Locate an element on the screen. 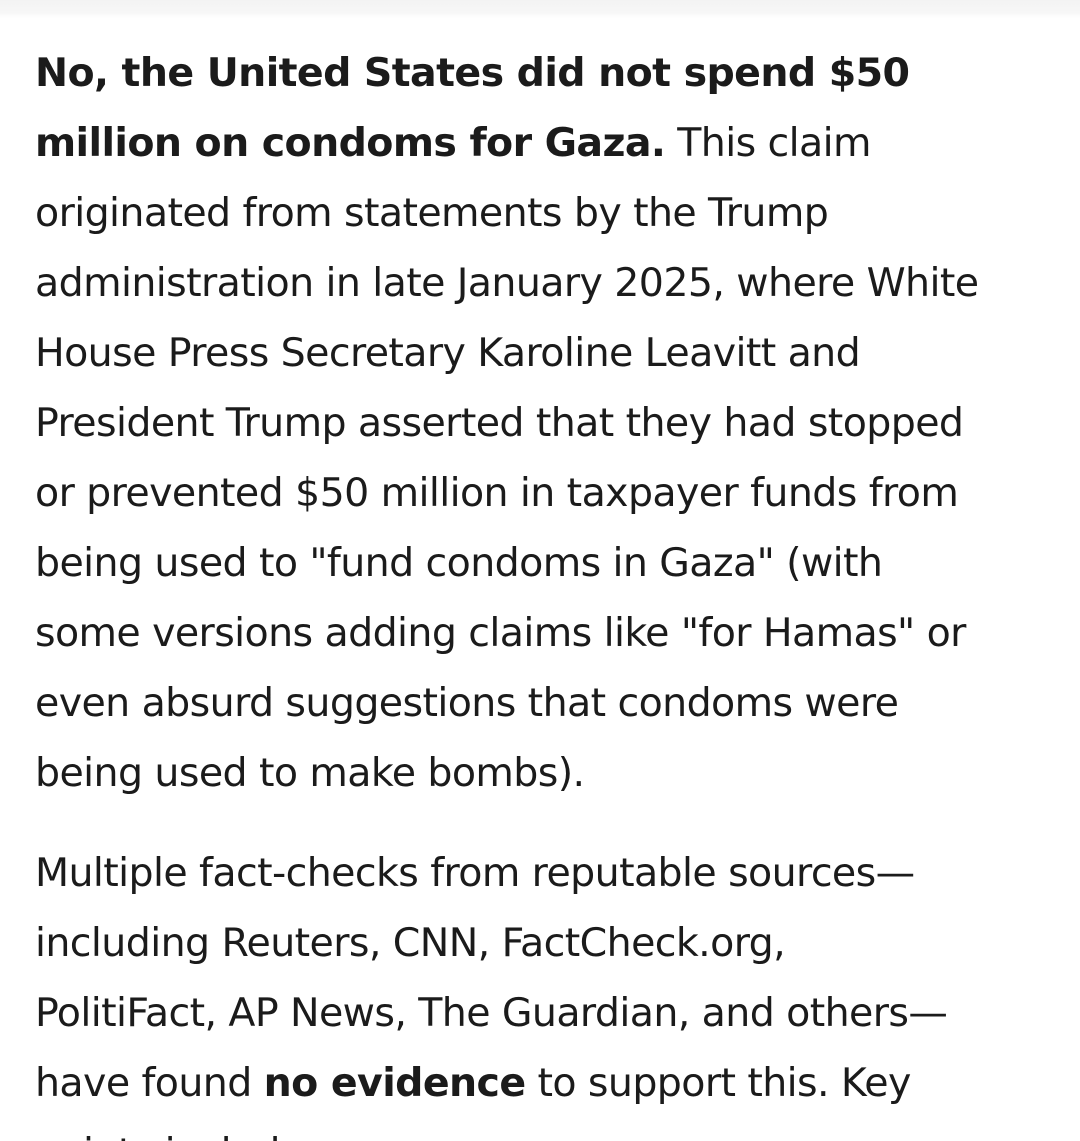 Image resolution: width=1080 pixels, height=1141 pixels. text-line: being used to make bombs). is located at coordinates (310, 773).